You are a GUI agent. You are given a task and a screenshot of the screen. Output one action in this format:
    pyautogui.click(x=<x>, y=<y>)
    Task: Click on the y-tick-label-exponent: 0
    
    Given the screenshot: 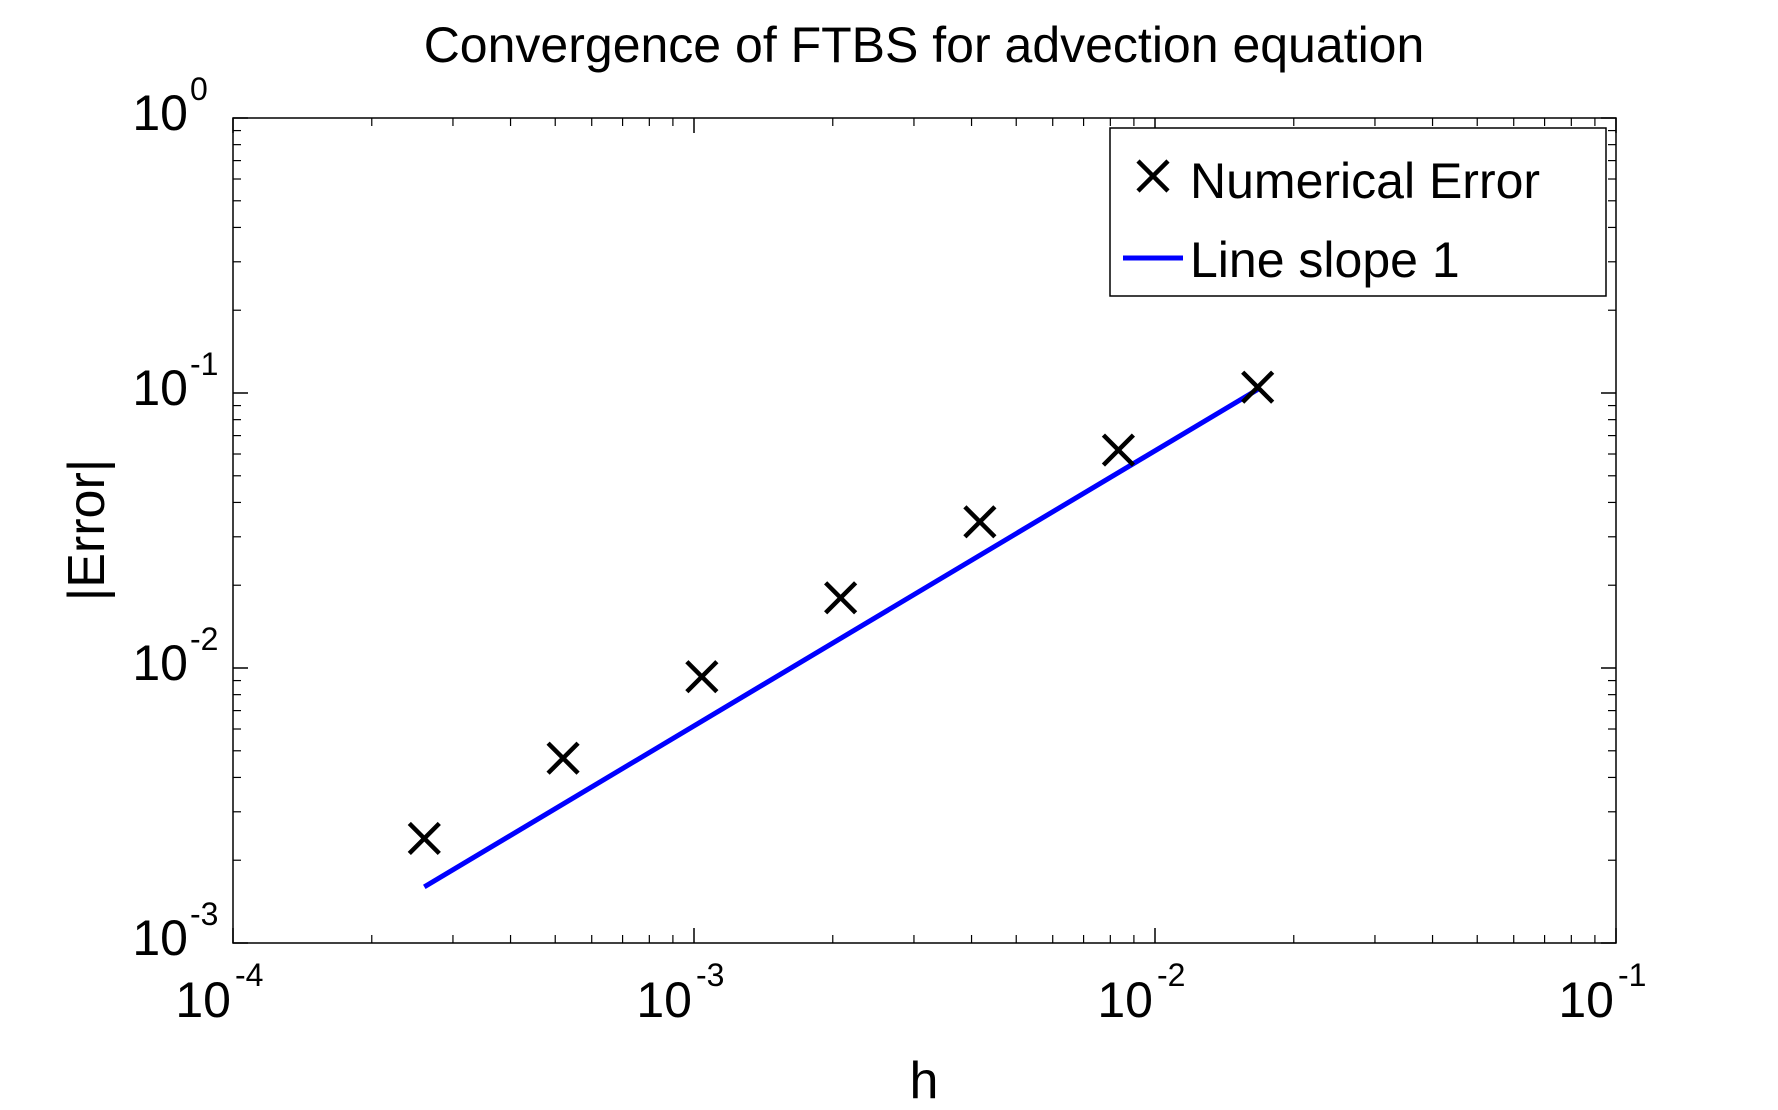 What is the action you would take?
    pyautogui.click(x=199, y=89)
    